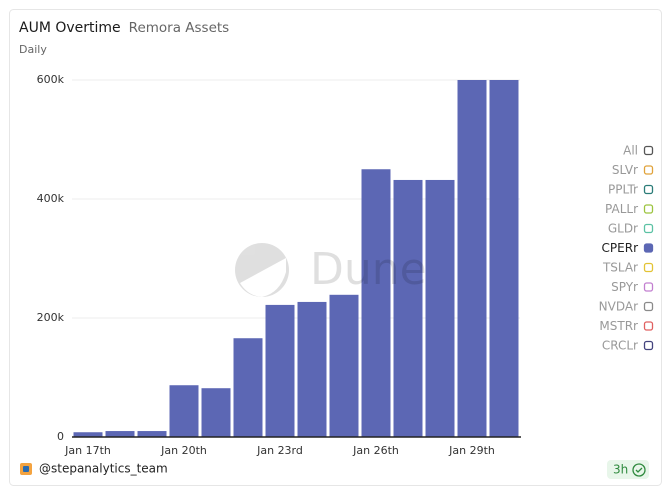  I want to click on legend-label: NVDAr, so click(618, 307).